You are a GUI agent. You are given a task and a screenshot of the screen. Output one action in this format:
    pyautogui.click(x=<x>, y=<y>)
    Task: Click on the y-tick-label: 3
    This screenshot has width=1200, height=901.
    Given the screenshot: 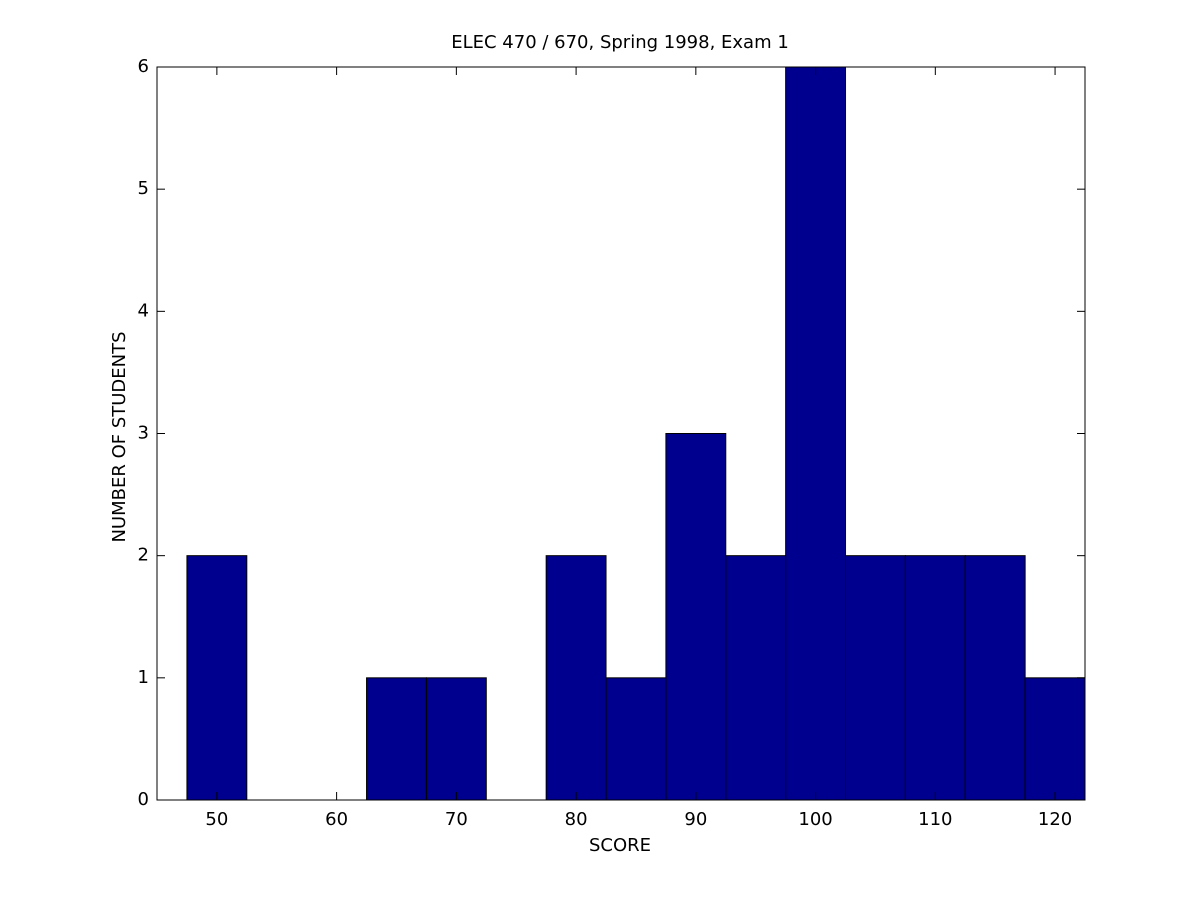 What is the action you would take?
    pyautogui.click(x=143, y=433)
    